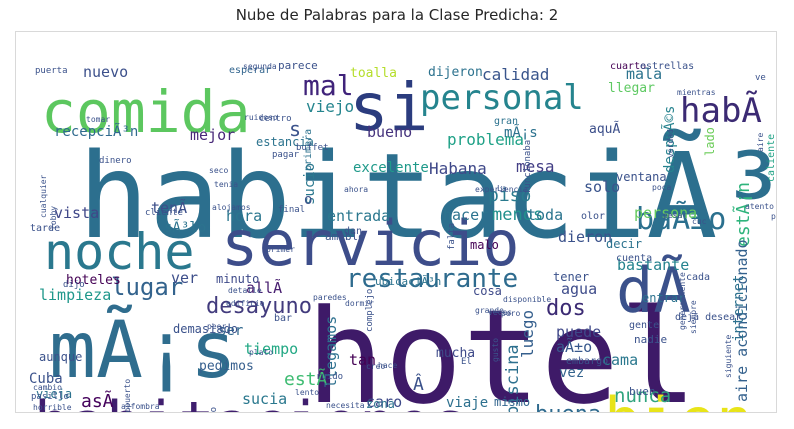  Describe the element at coordinates (98, 119) in the screenshot. I see `word-151: tomar` at that location.